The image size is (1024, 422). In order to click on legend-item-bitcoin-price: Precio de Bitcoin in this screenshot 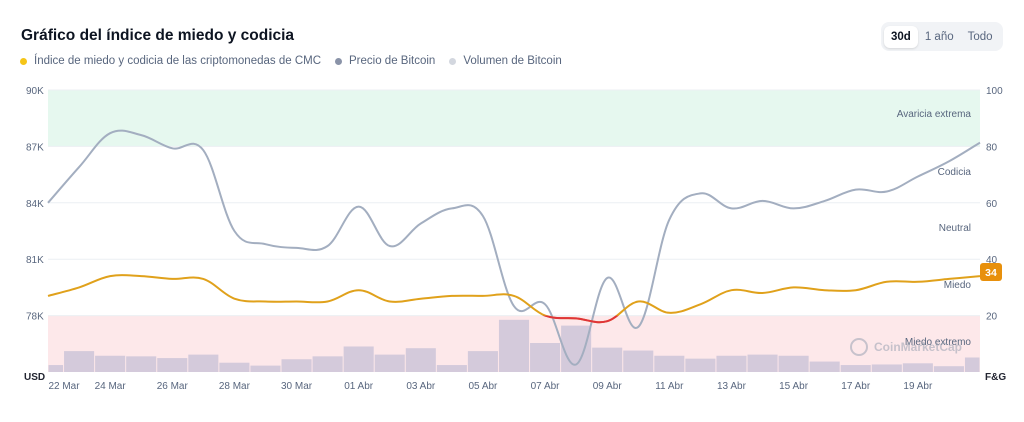, I will do `click(385, 61)`.